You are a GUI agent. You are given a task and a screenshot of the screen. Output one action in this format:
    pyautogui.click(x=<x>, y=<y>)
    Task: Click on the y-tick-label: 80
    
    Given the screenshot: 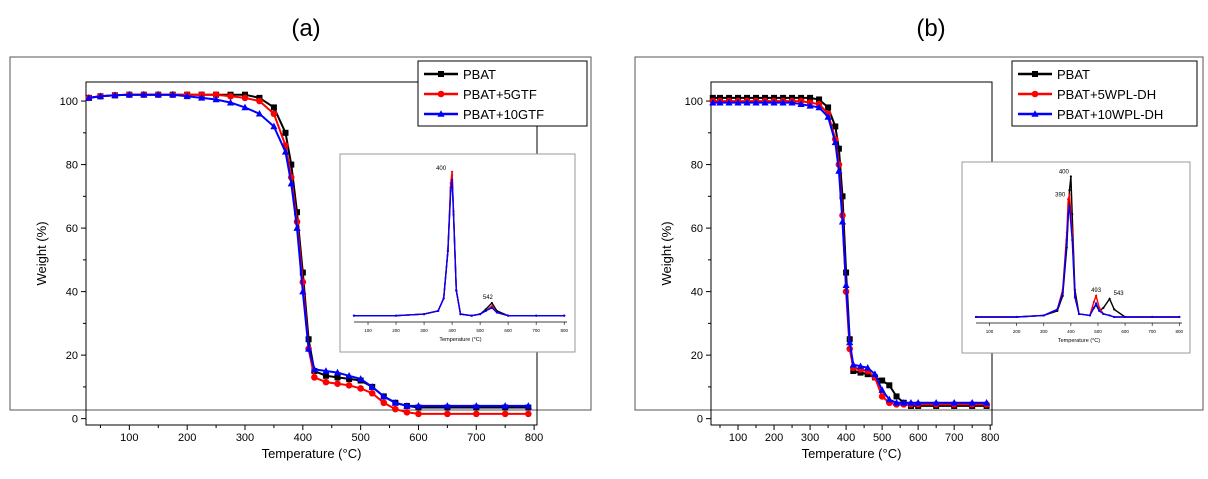 What is the action you would take?
    pyautogui.click(x=72, y=166)
    